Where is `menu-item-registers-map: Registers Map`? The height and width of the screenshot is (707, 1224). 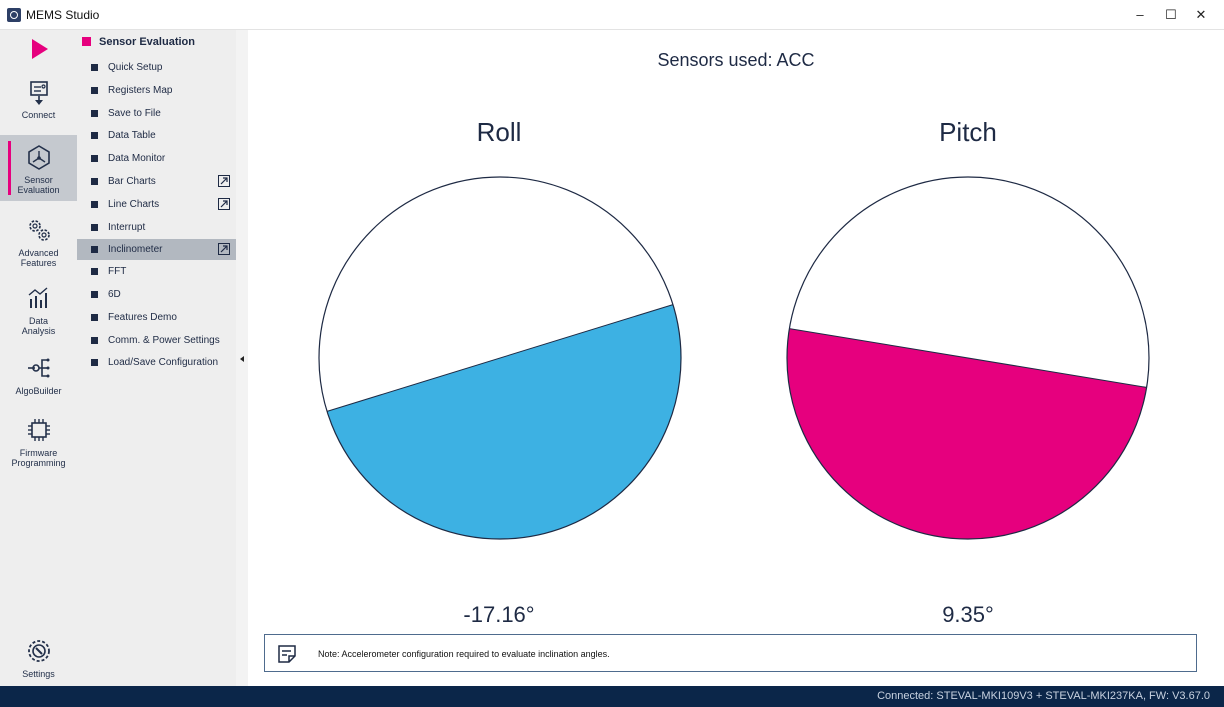 menu-item-registers-map: Registers Map is located at coordinates (156, 90).